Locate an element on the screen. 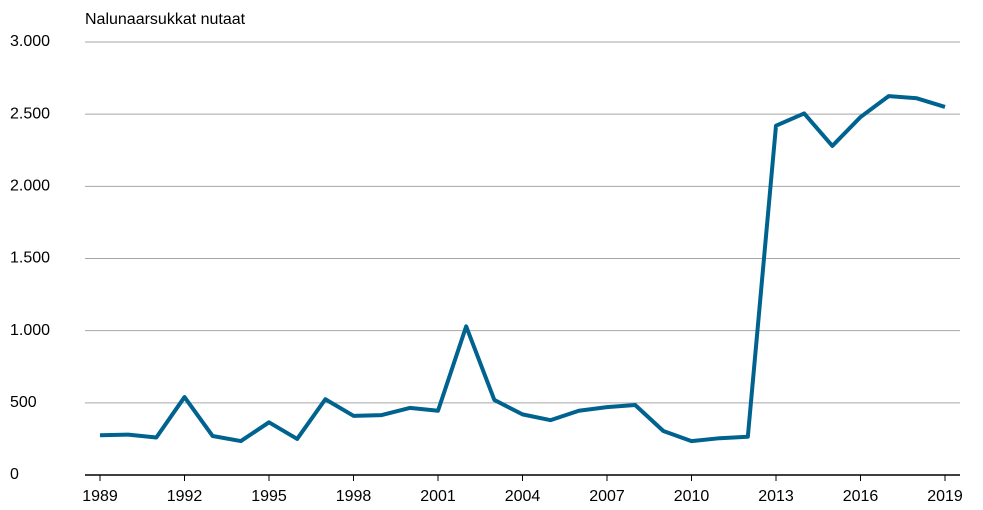  x-tick-label: 1989 is located at coordinates (100, 496).